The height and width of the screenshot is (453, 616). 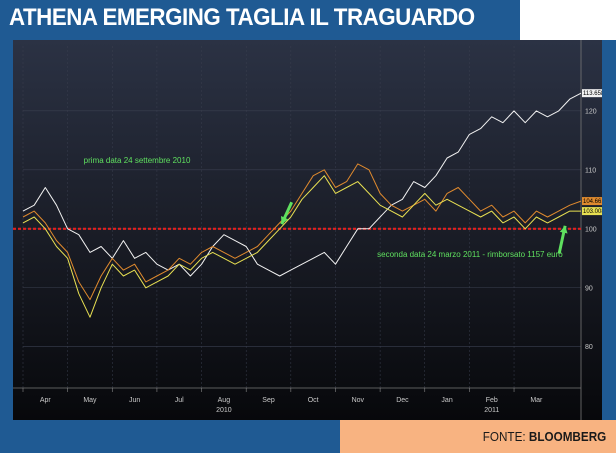 I want to click on year-label: 2011, so click(x=491, y=410).